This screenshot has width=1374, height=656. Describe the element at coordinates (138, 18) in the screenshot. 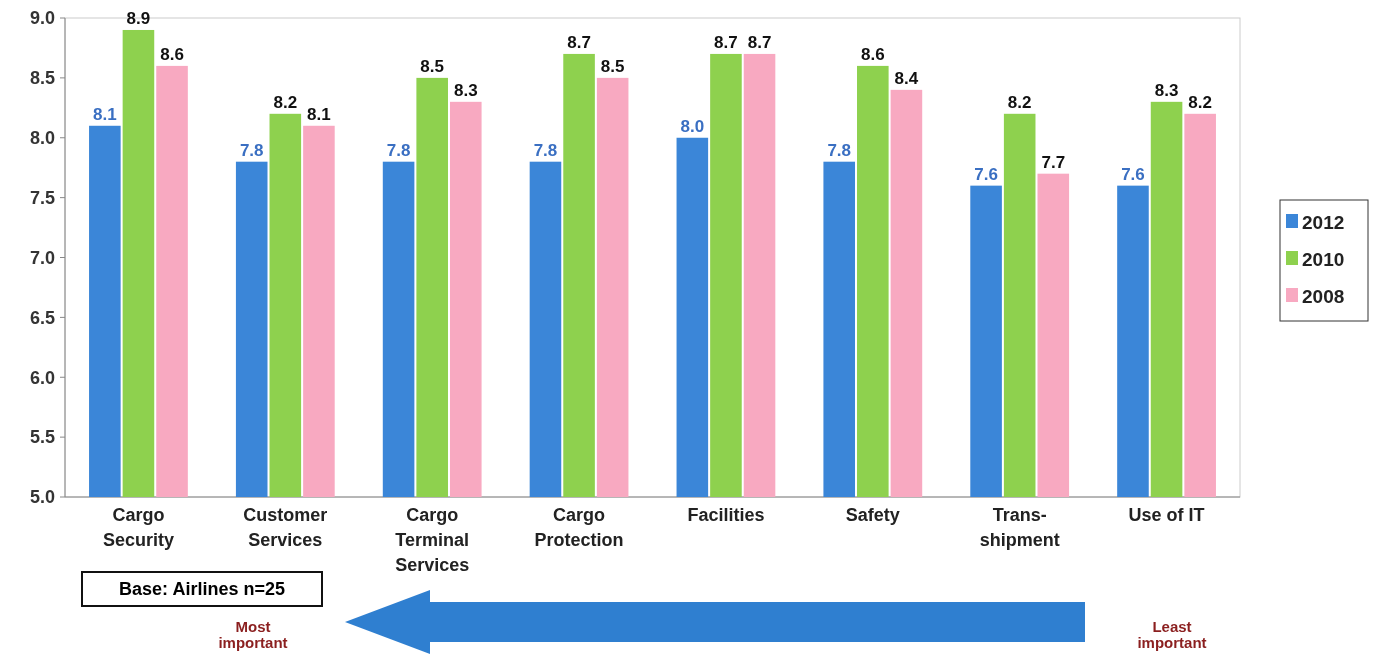

I see `data-label: 8.9` at that location.